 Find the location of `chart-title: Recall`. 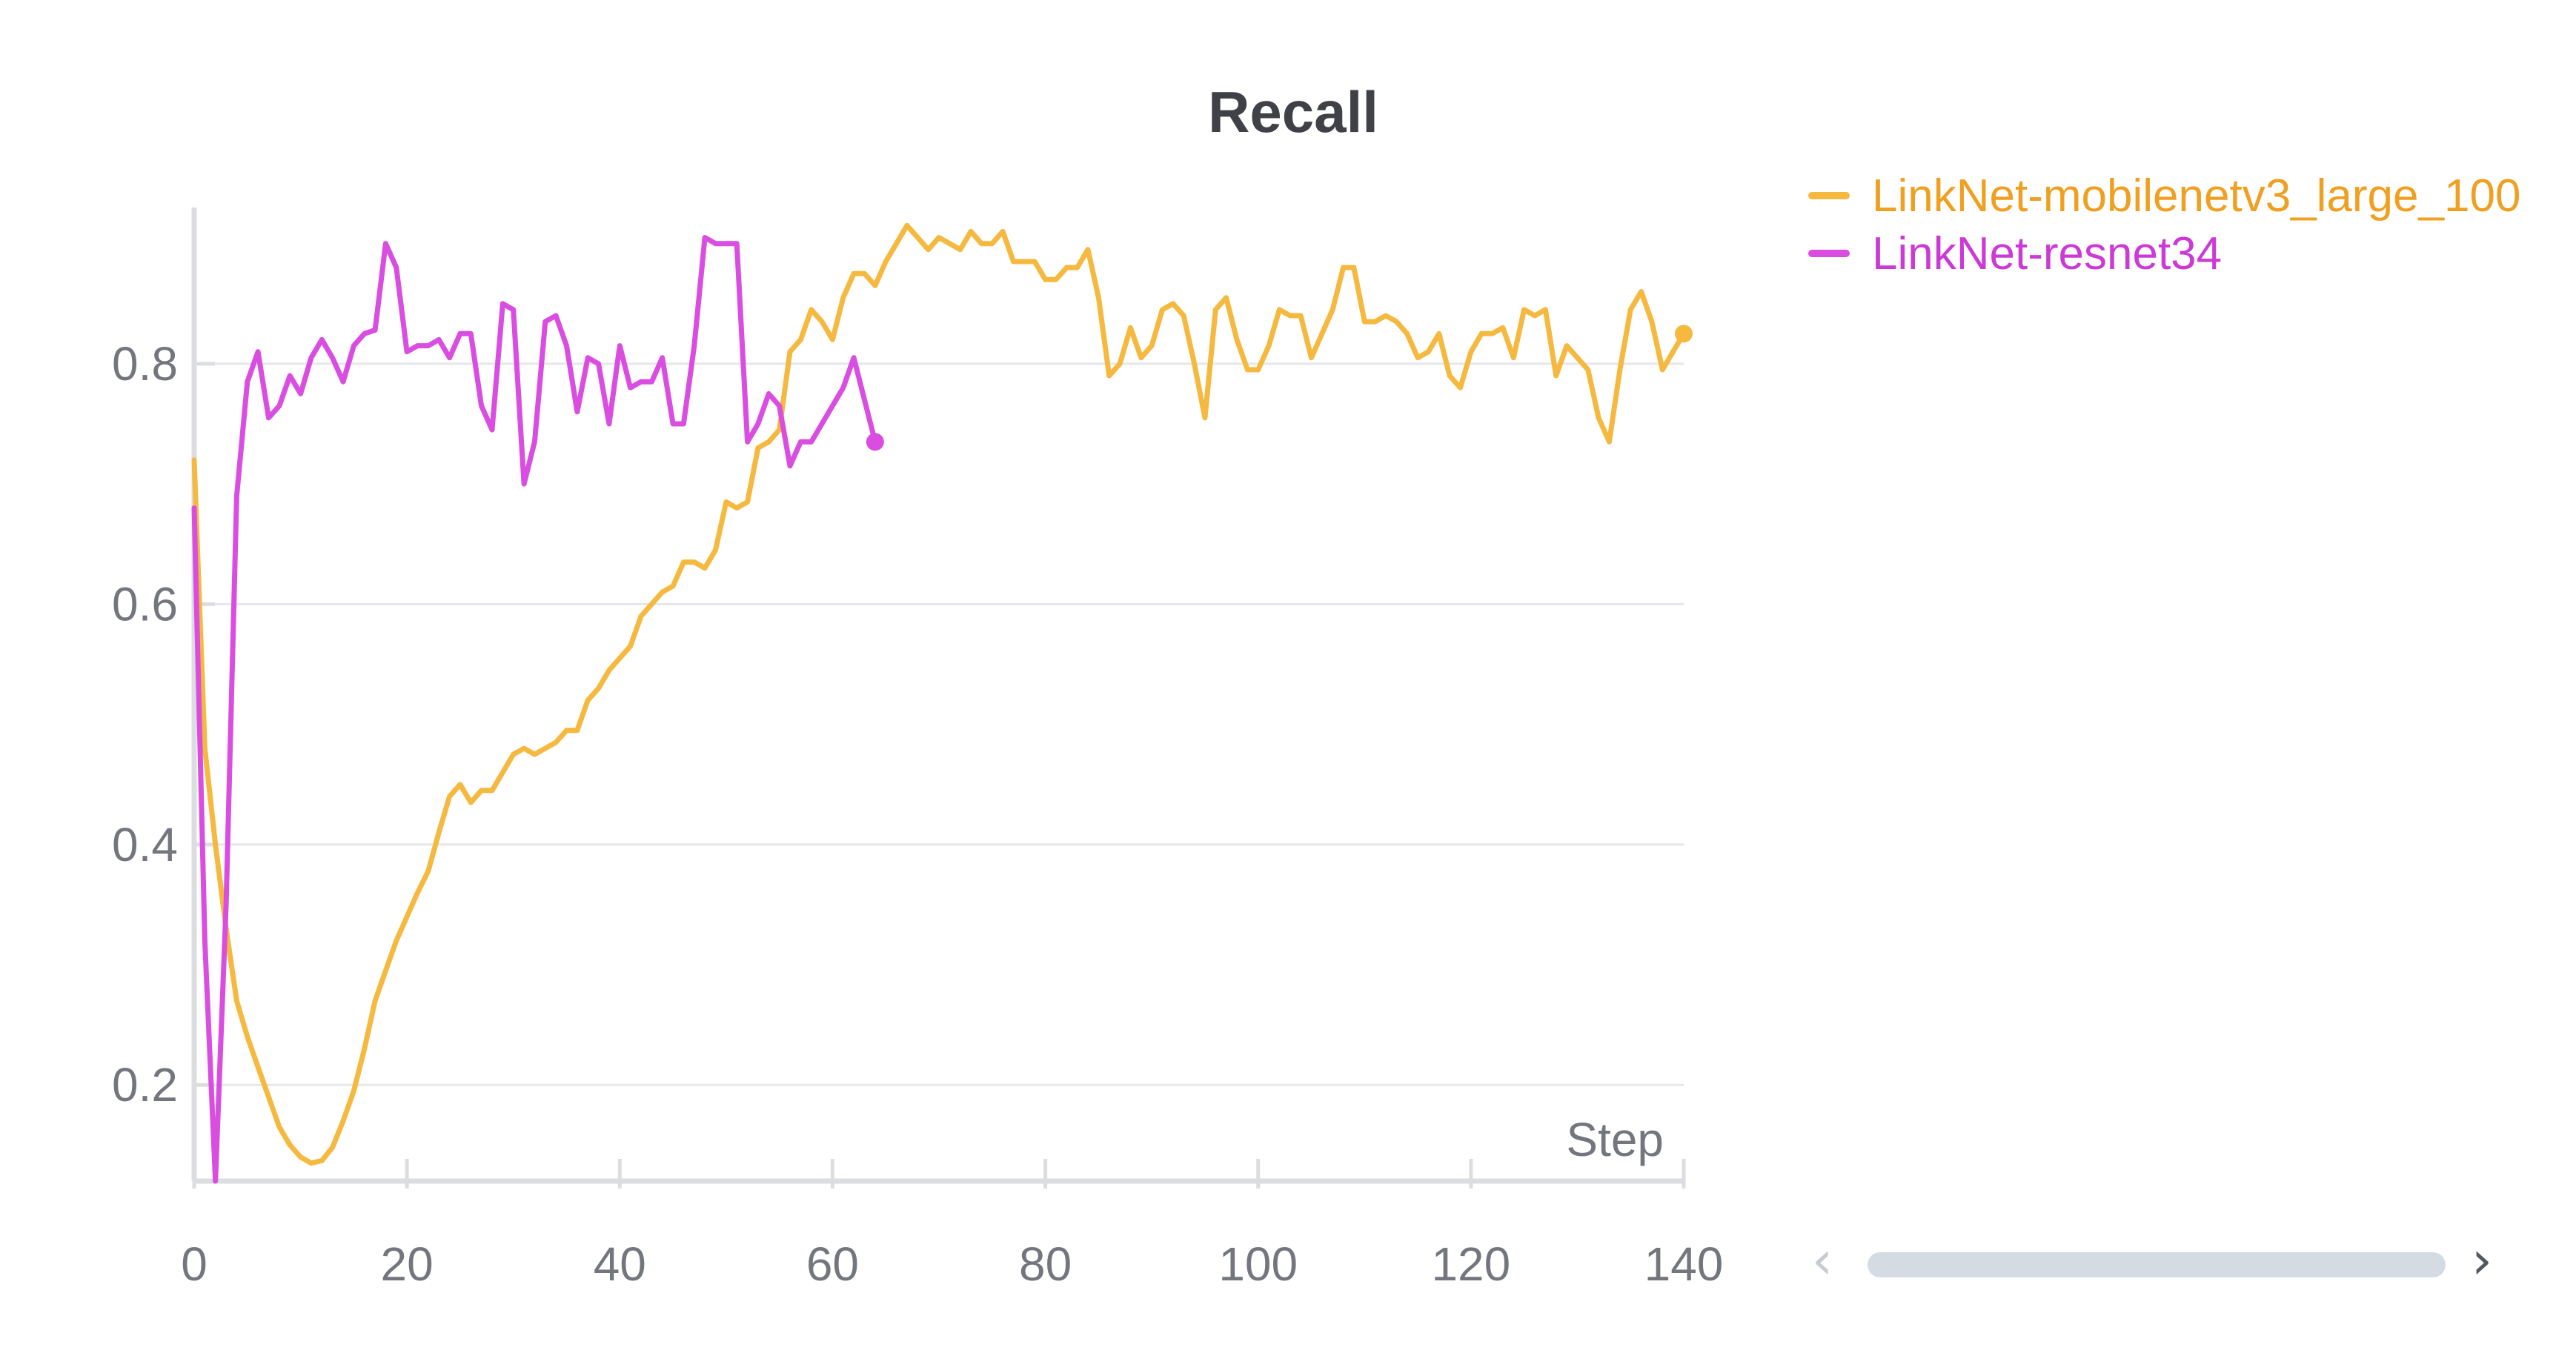

chart-title: Recall is located at coordinates (1293, 111).